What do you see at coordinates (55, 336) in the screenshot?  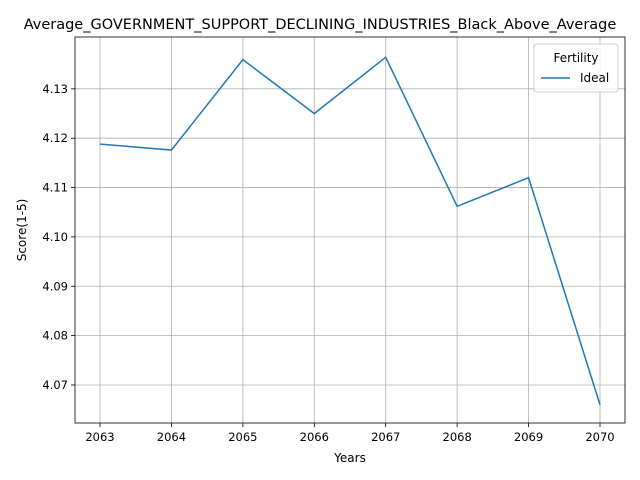 I see `y-tick-label: 4.08` at bounding box center [55, 336].